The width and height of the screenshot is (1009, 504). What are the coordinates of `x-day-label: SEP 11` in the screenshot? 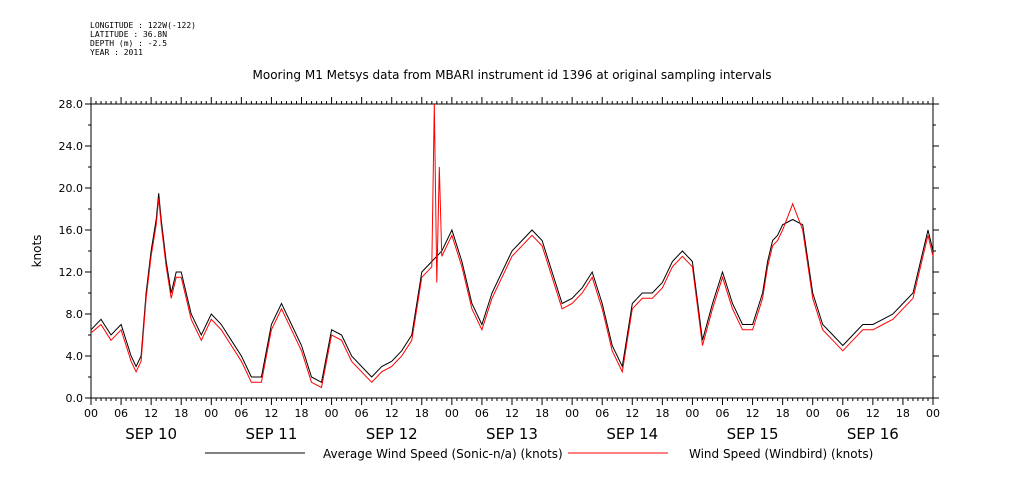 It's located at (271, 434).